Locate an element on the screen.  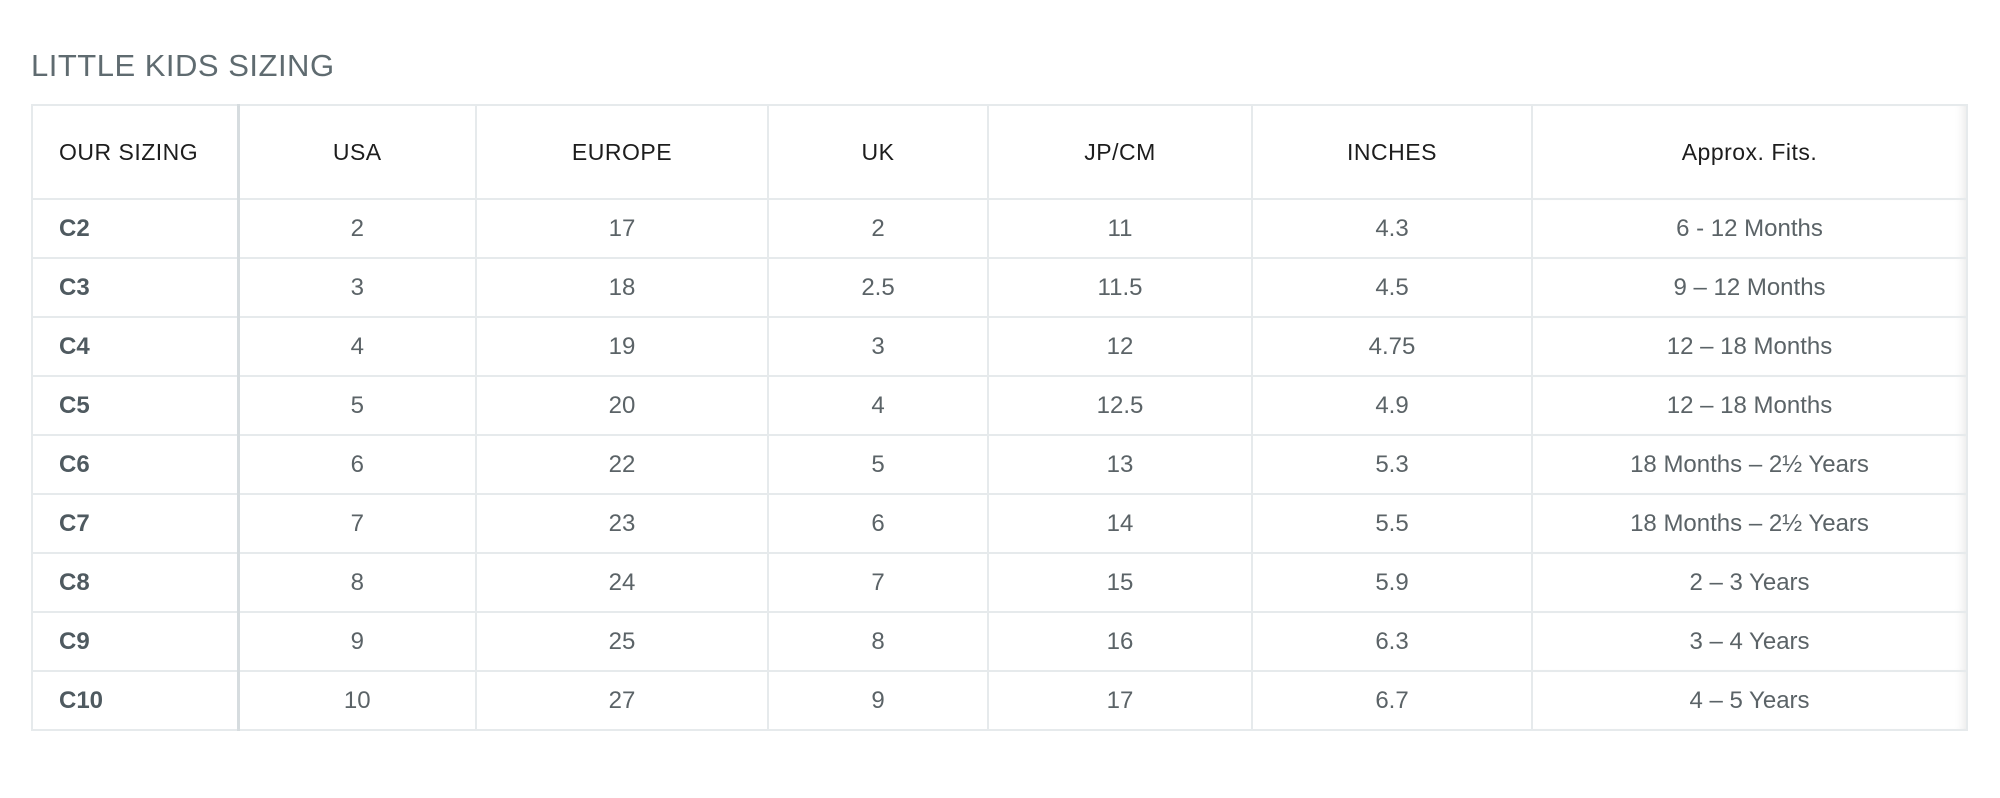
table-row: C7 7 23 6 14 5.5 18 Months – 2½ Years is located at coordinates (999, 523).